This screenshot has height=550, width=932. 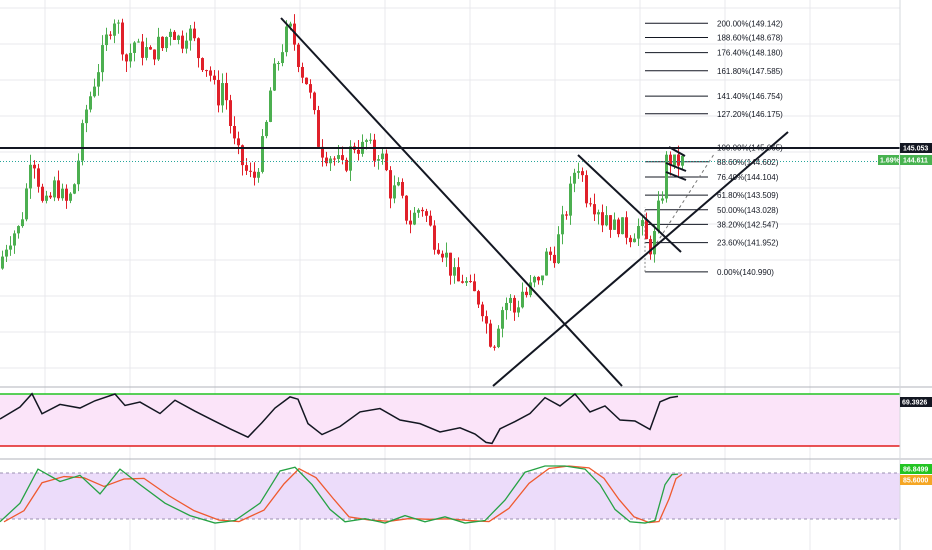 What do you see at coordinates (916, 469) in the screenshot?
I see `stoch-k-badge: 86.8499` at bounding box center [916, 469].